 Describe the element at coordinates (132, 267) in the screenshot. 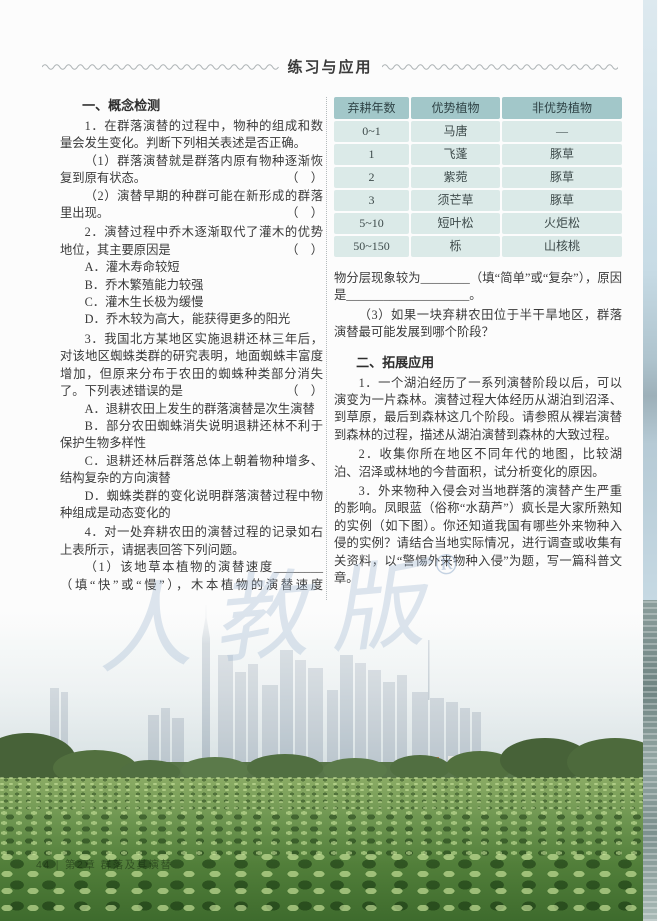

I see `option-a: A．灌木寿命较短` at that location.